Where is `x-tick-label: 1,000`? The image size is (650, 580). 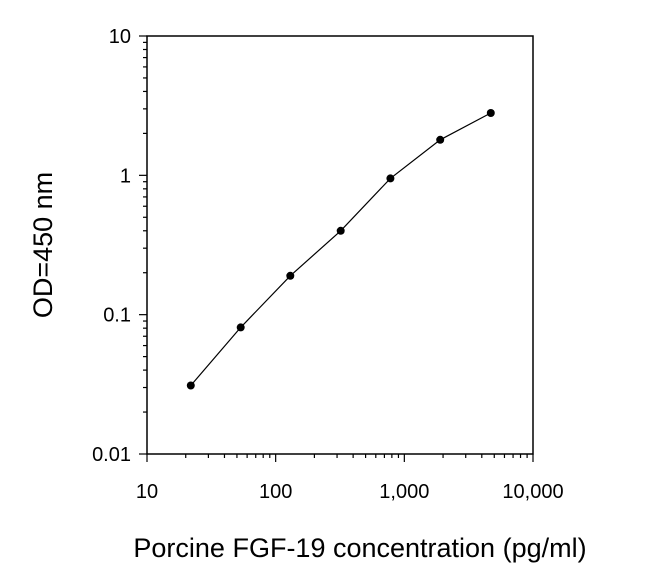
x-tick-label: 1,000 is located at coordinates (404, 492).